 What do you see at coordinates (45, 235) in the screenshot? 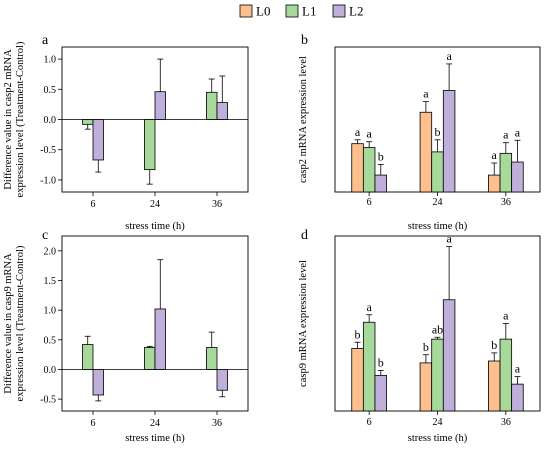
I see `panel-label: c` at bounding box center [45, 235].